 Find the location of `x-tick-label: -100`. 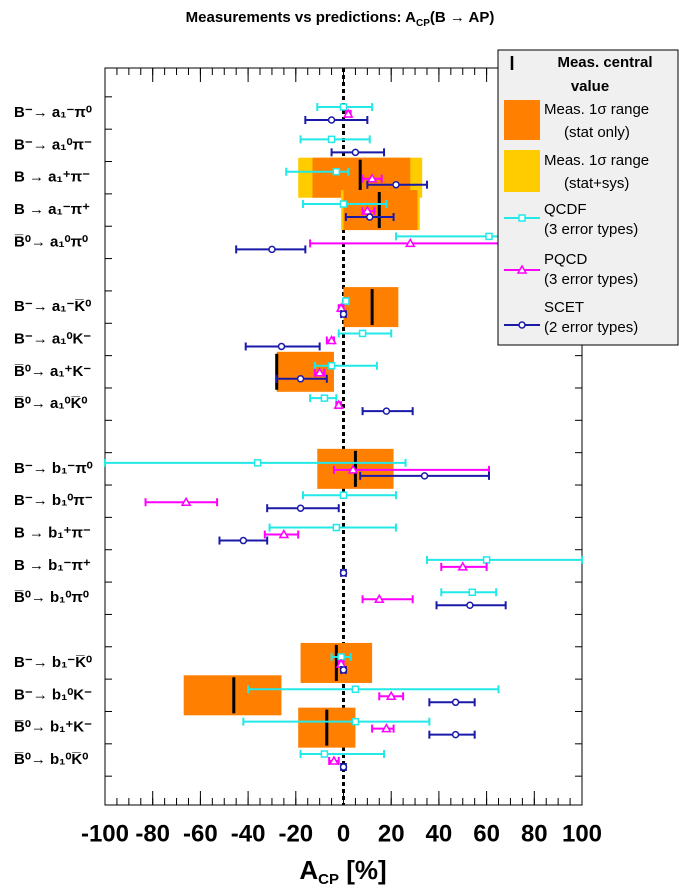

x-tick-label: -100 is located at coordinates (105, 833).